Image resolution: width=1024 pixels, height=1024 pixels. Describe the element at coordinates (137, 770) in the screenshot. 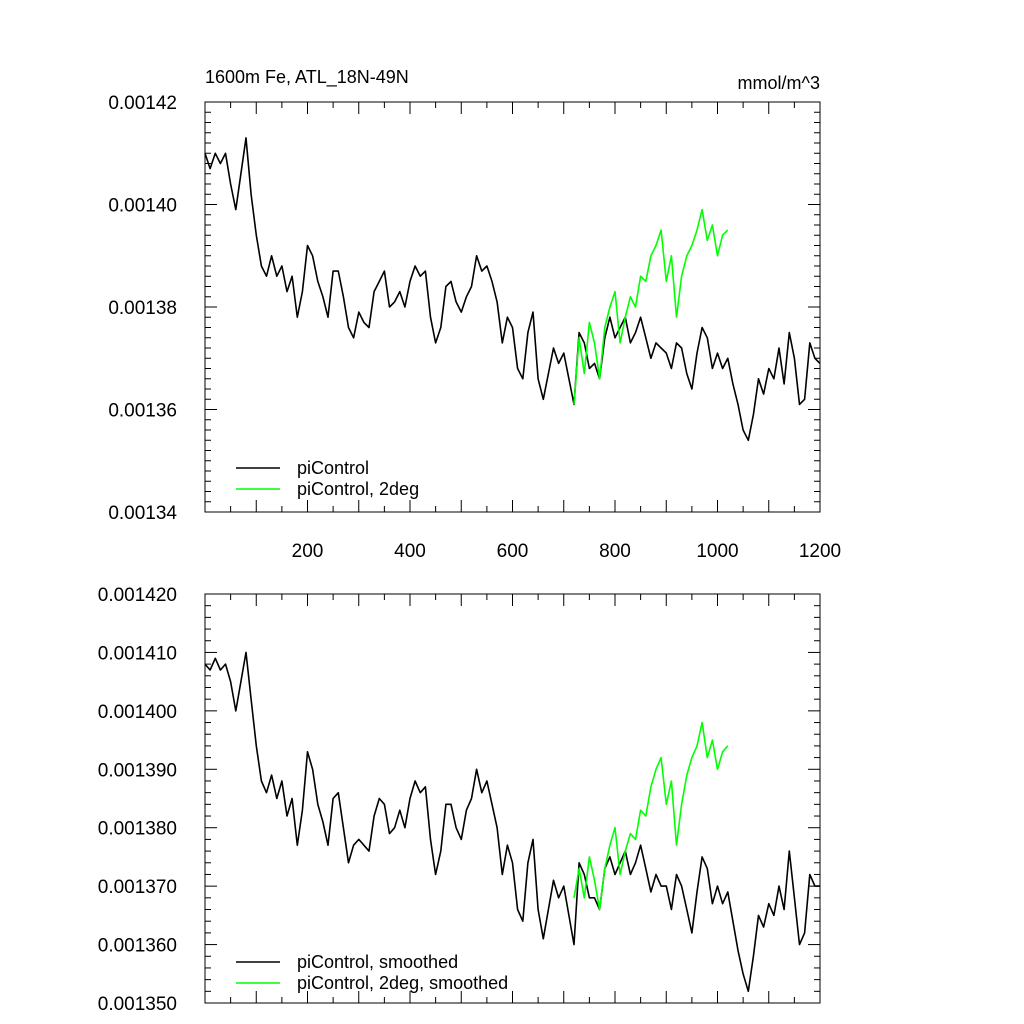

I see `y-tick-label: 0.001390` at that location.